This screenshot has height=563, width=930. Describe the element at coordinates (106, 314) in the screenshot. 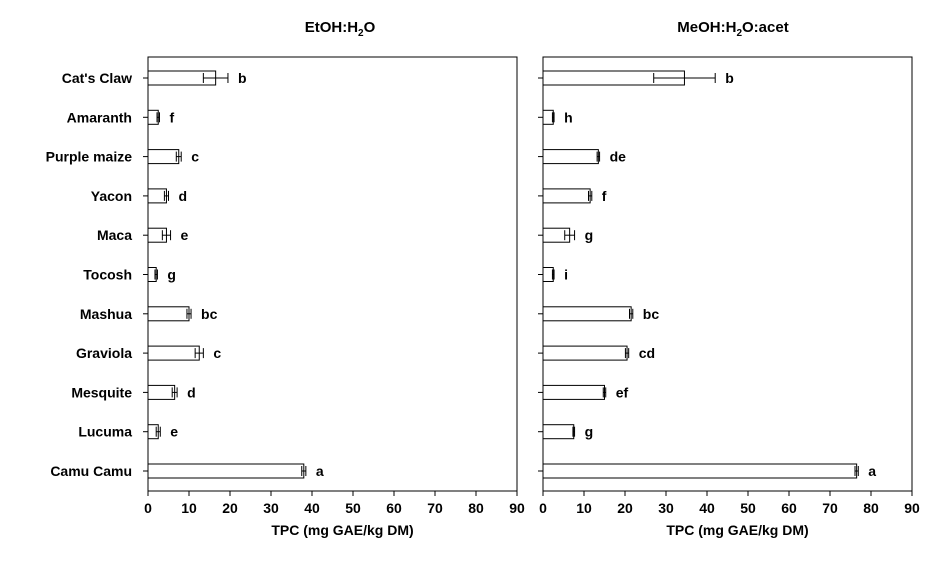

I see `y-tick-label: Mashua` at that location.